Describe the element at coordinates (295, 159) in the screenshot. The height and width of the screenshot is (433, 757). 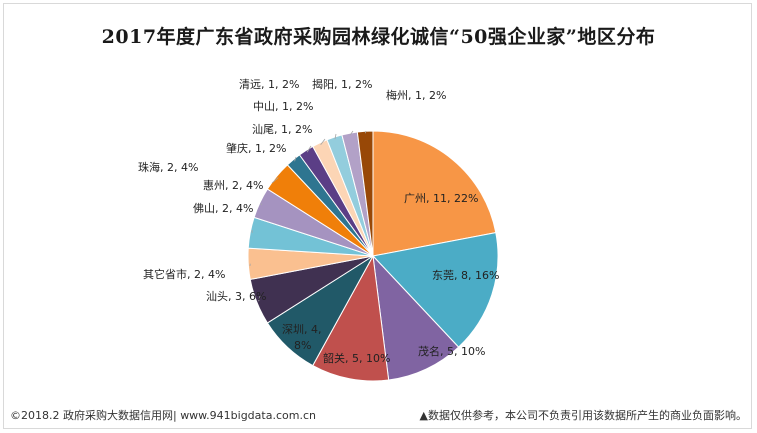
I see `leader-line-肇庆` at that location.